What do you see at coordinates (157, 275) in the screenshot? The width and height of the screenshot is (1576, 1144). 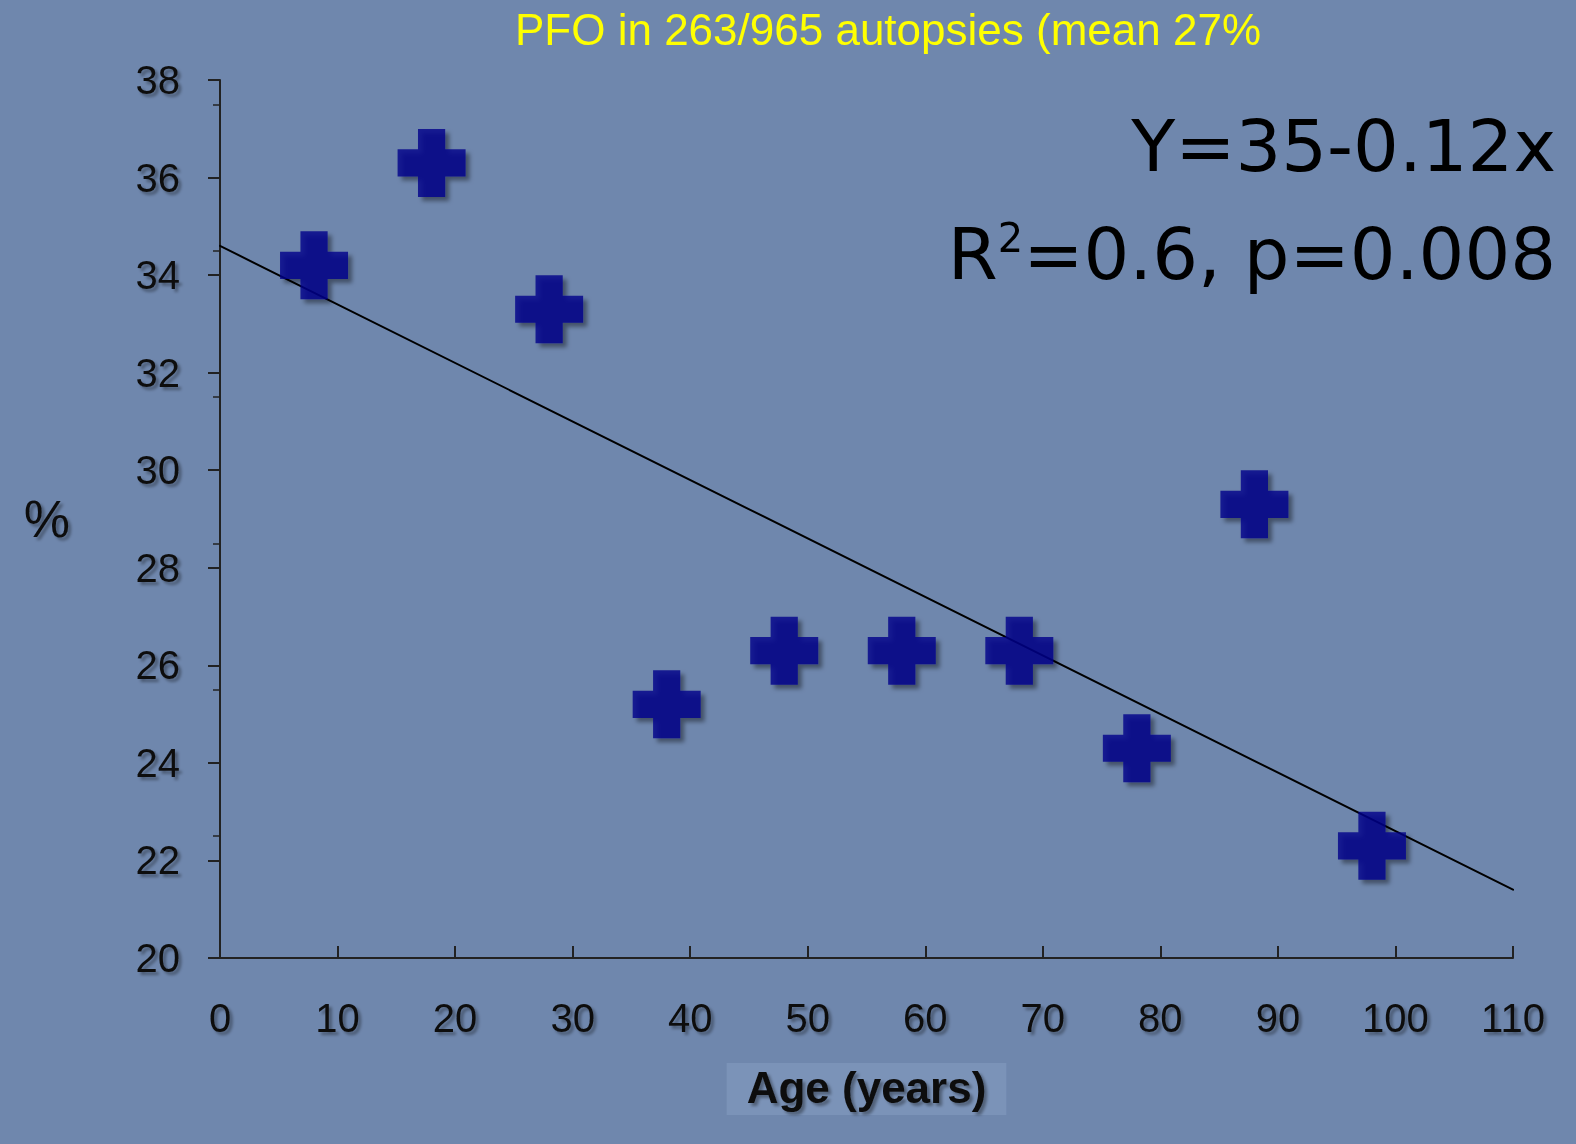 I see `y-tick-label: 34` at bounding box center [157, 275].